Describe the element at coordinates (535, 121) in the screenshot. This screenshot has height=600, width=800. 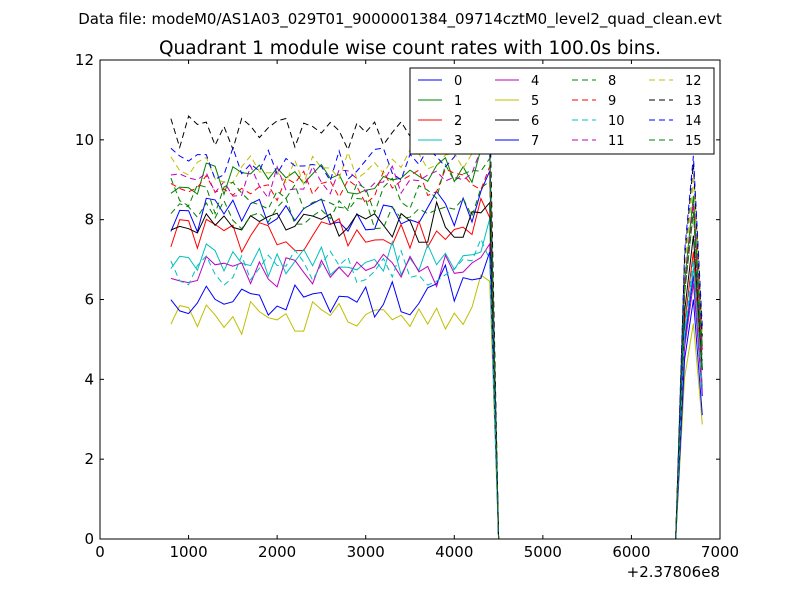
I see `legend-label: 6` at that location.